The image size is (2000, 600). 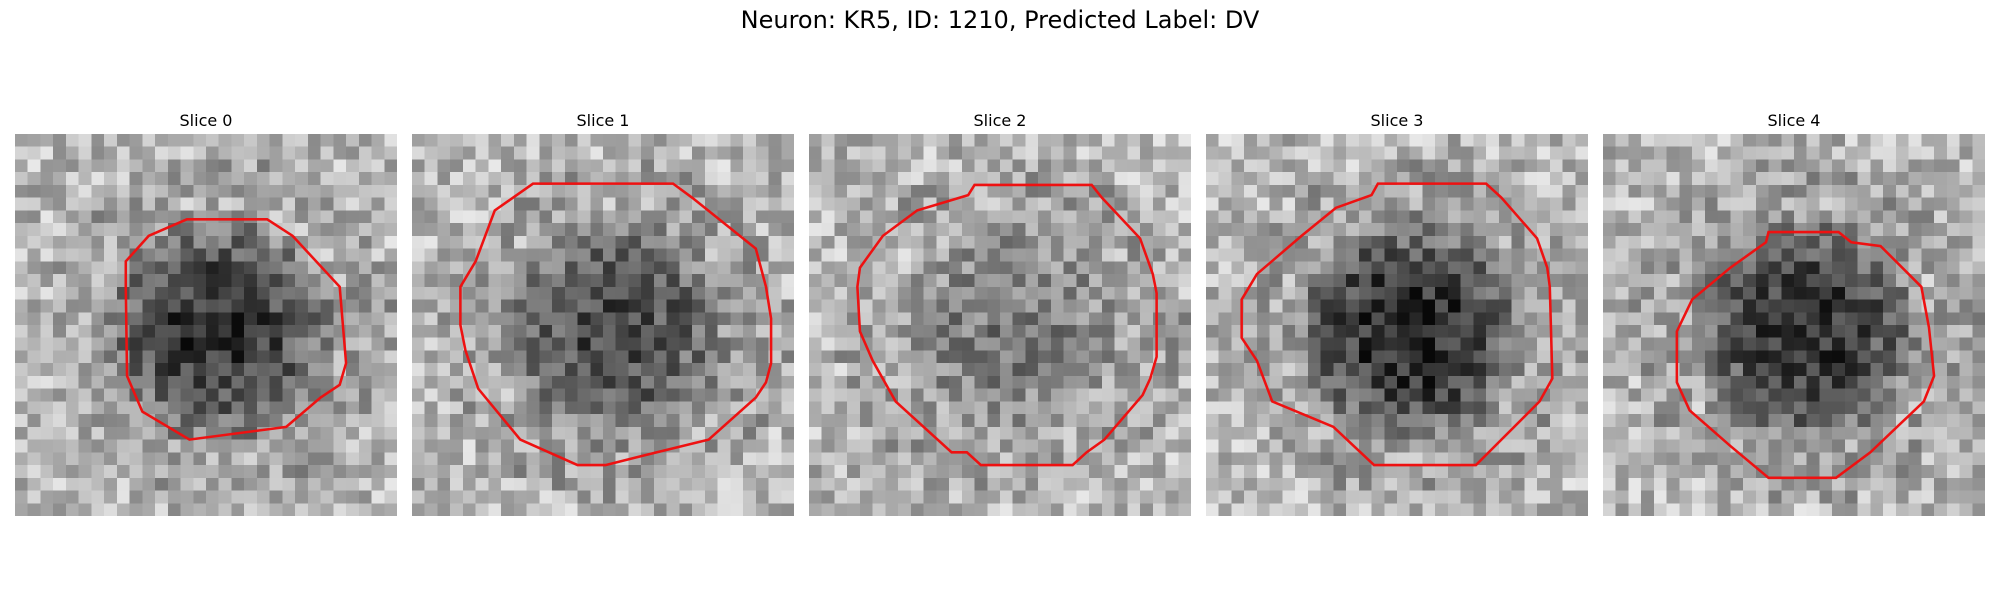 I want to click on slice-panel-3: Slice 3, so click(x=1397, y=313).